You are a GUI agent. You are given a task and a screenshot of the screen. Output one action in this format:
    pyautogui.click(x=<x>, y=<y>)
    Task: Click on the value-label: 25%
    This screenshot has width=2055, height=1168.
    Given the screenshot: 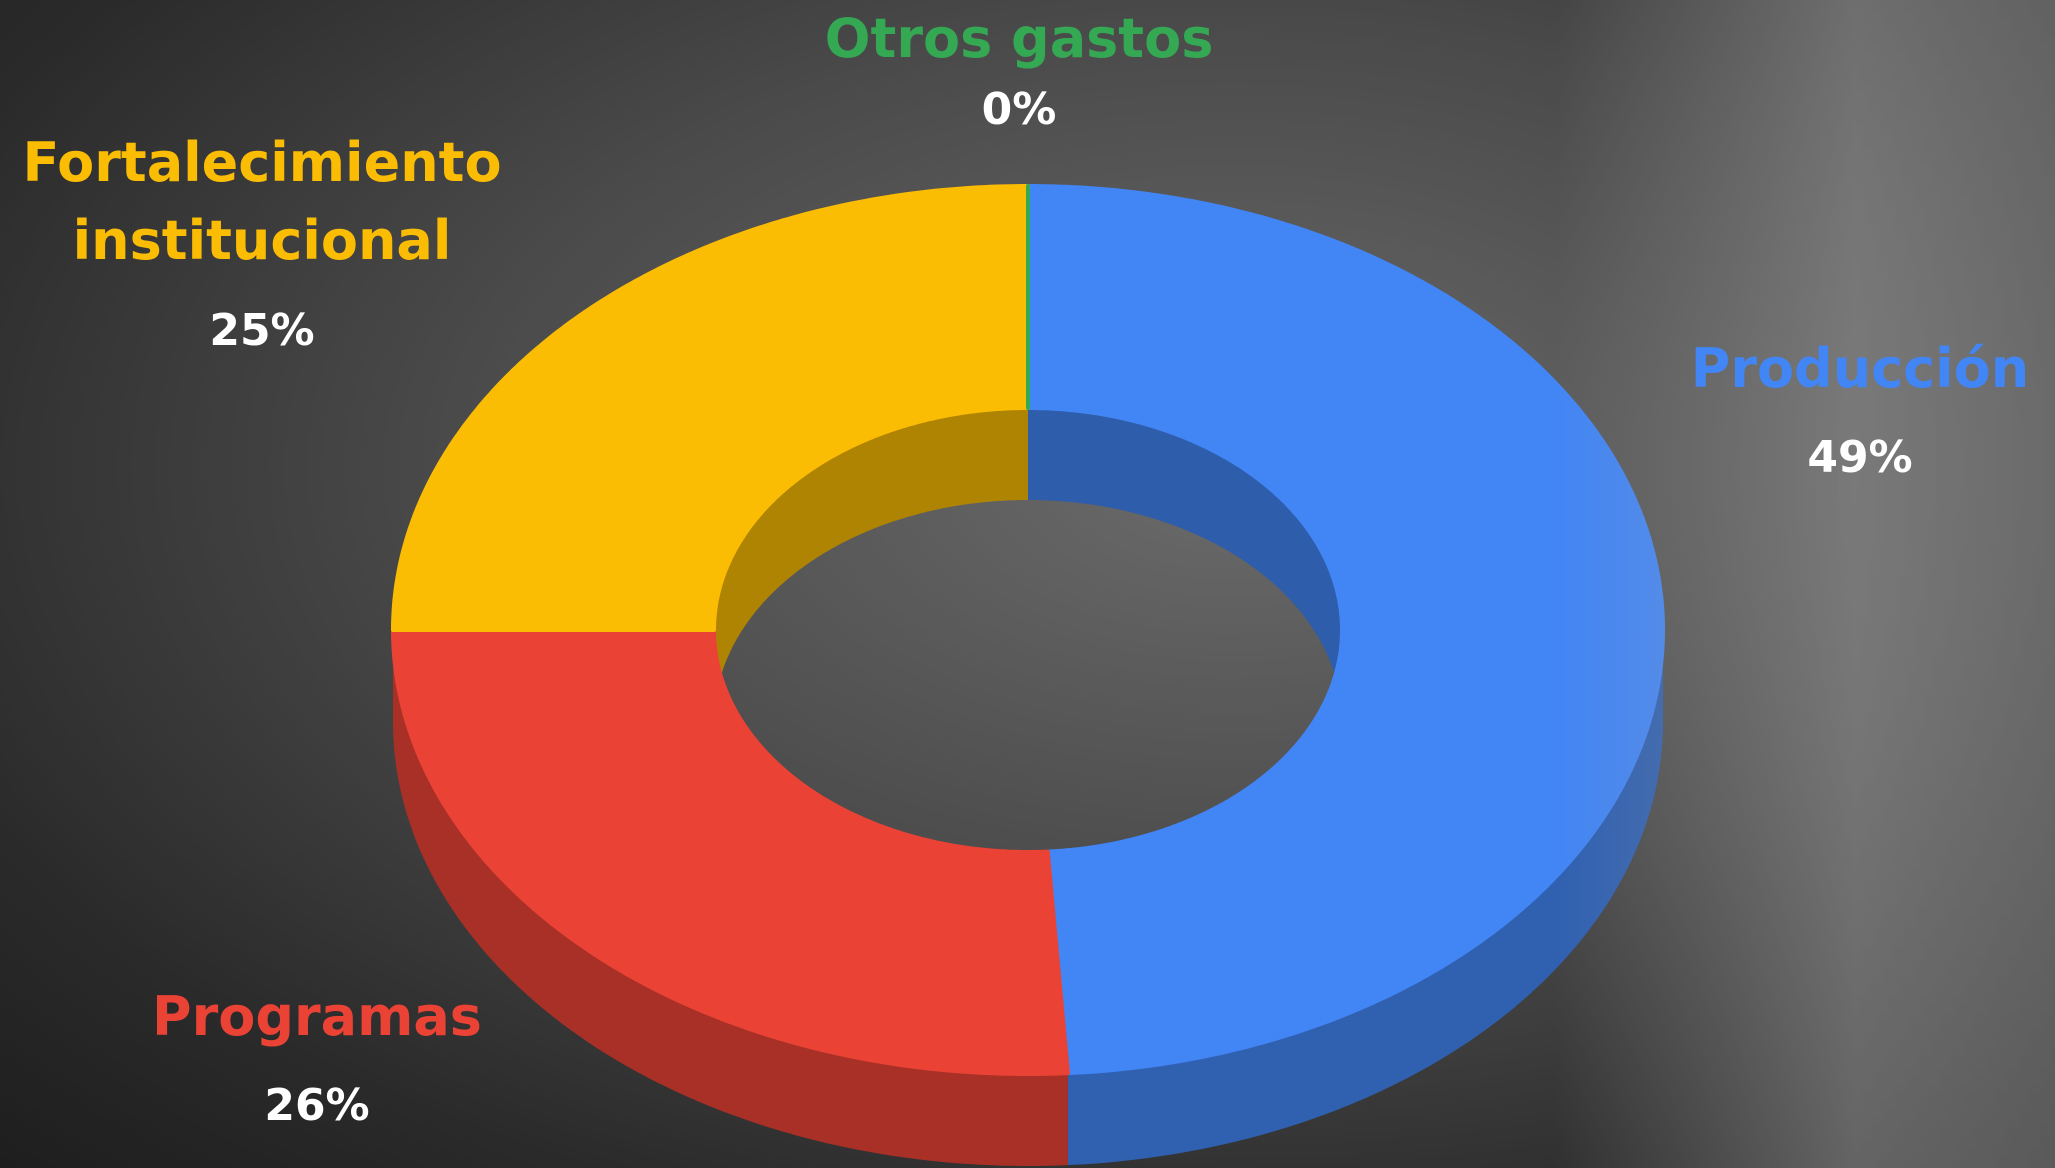 What is the action you would take?
    pyautogui.click(x=262, y=330)
    